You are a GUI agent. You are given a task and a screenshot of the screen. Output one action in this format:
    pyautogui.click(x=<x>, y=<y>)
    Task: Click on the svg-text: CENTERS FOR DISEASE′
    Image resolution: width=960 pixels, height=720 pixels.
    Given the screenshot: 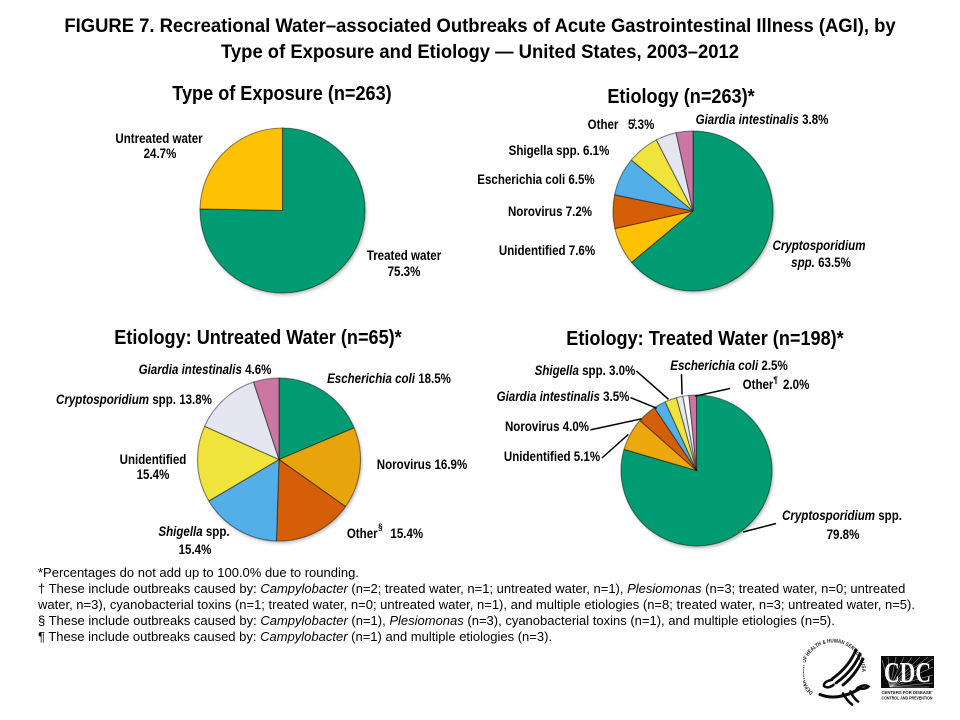 What is the action you would take?
    pyautogui.click(x=907, y=692)
    